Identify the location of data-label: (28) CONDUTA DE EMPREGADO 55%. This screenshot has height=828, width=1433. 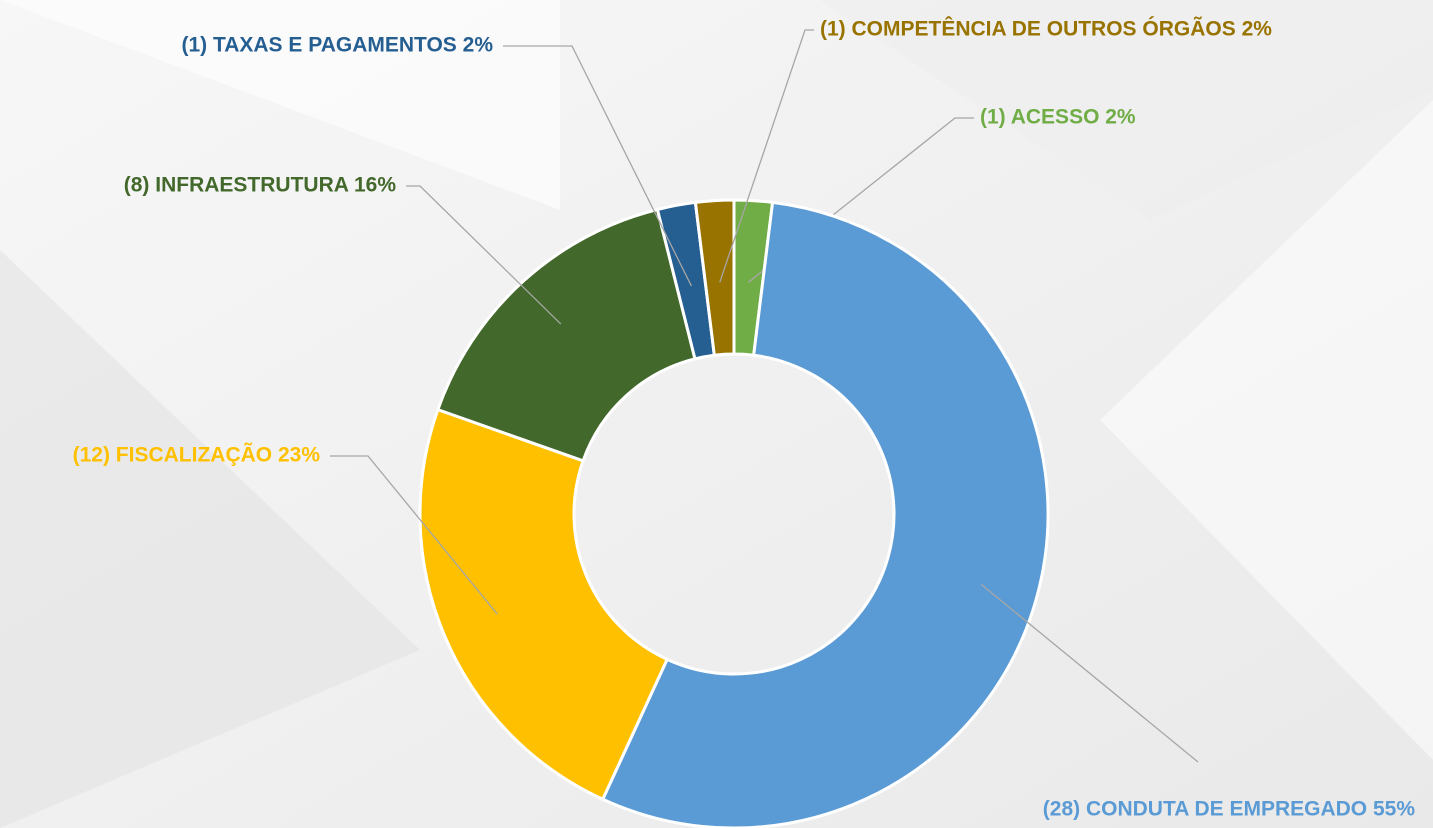
(1229, 809).